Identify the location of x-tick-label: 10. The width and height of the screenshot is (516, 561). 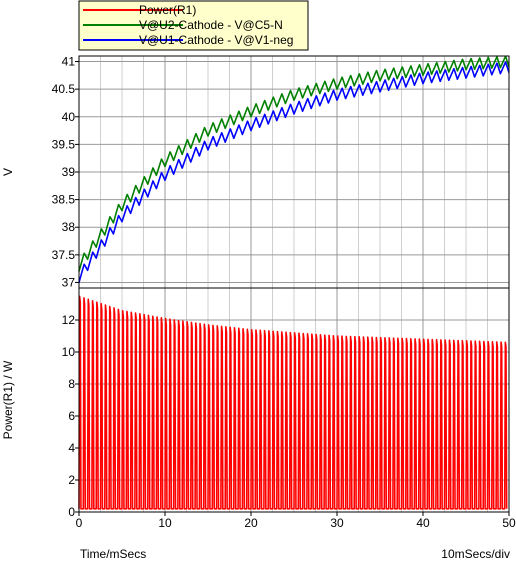
(165, 523).